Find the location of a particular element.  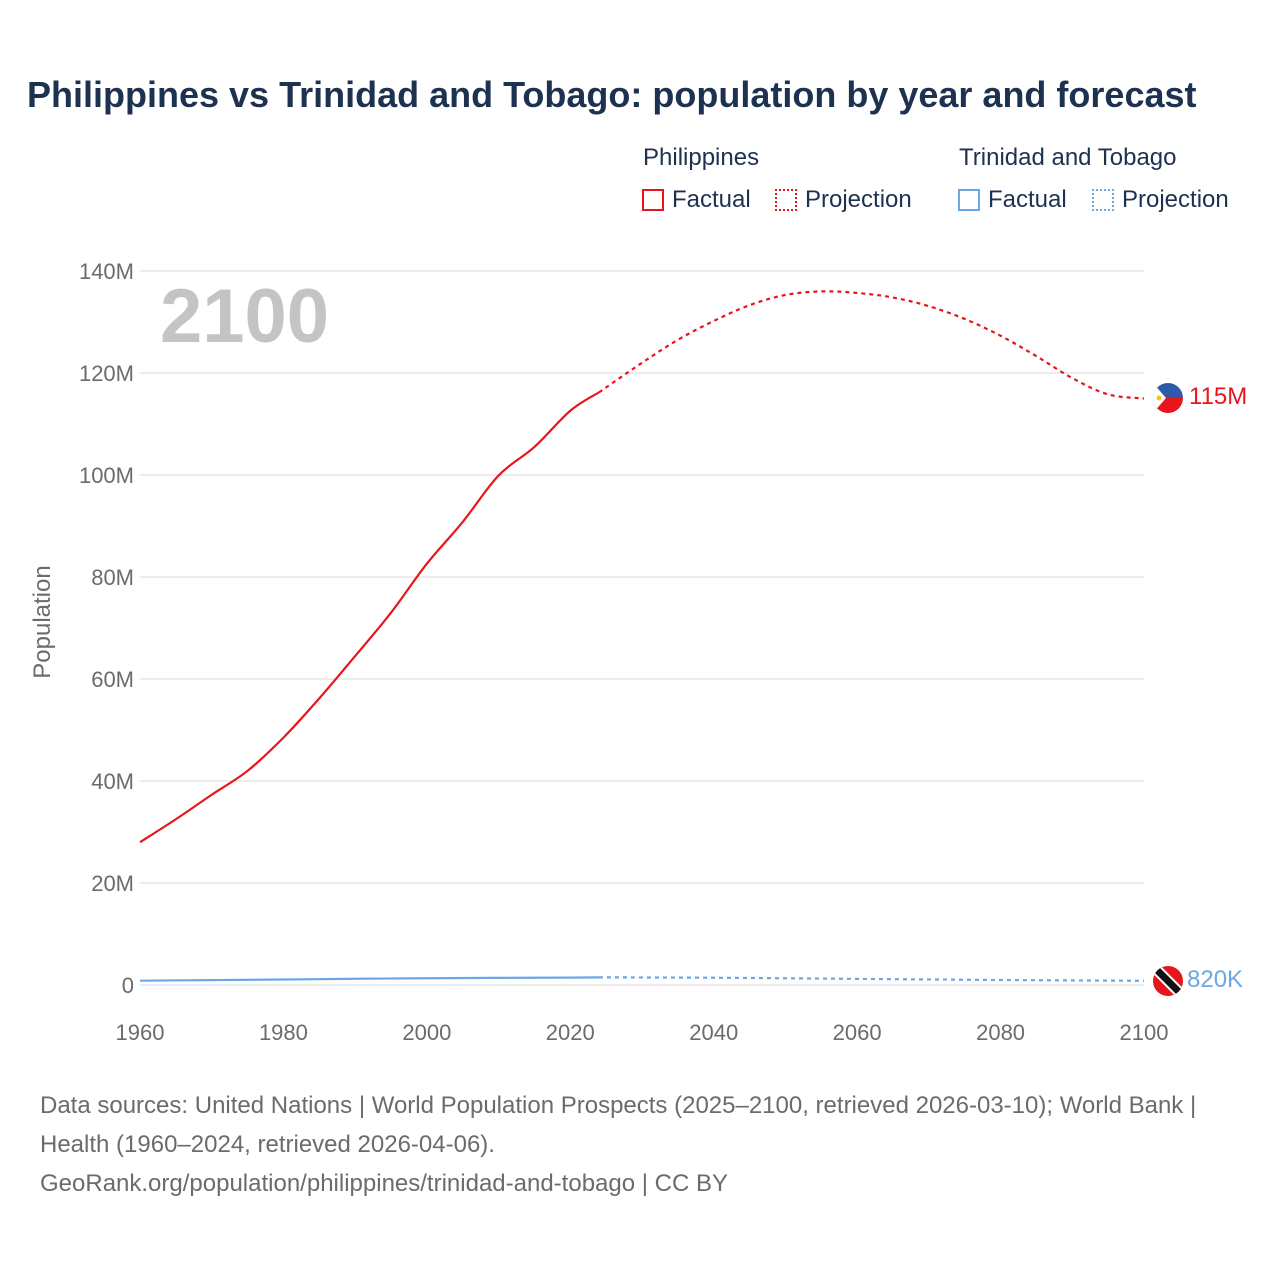

year-watermark: 2100 is located at coordinates (244, 316).